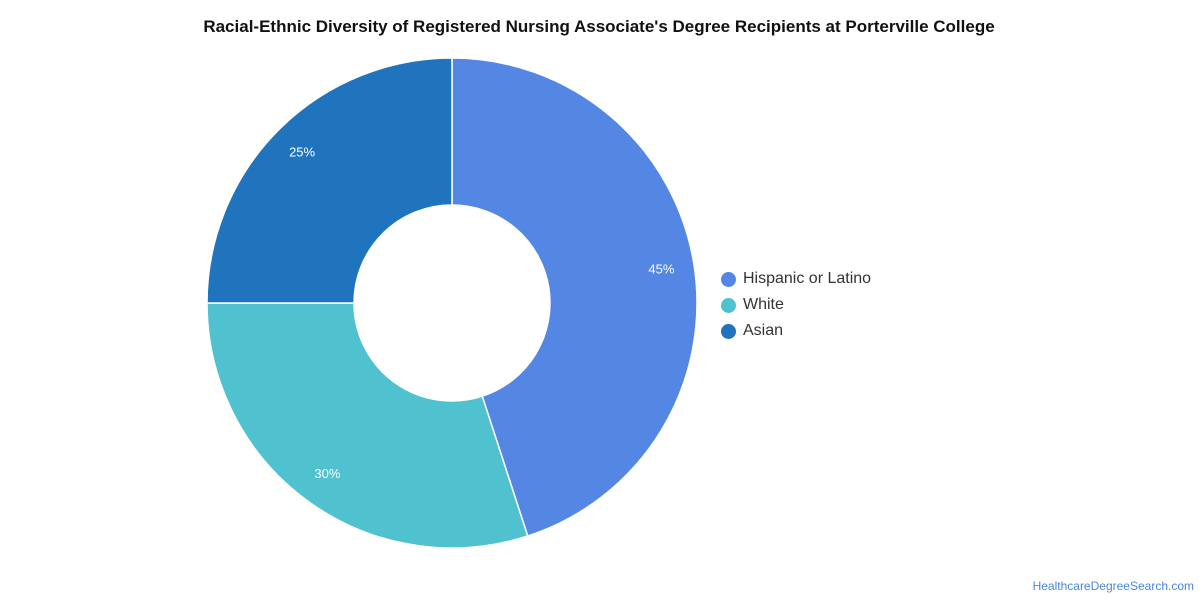 This screenshot has height=600, width=1200. What do you see at coordinates (327, 473) in the screenshot?
I see `slice-value-label: 30%` at bounding box center [327, 473].